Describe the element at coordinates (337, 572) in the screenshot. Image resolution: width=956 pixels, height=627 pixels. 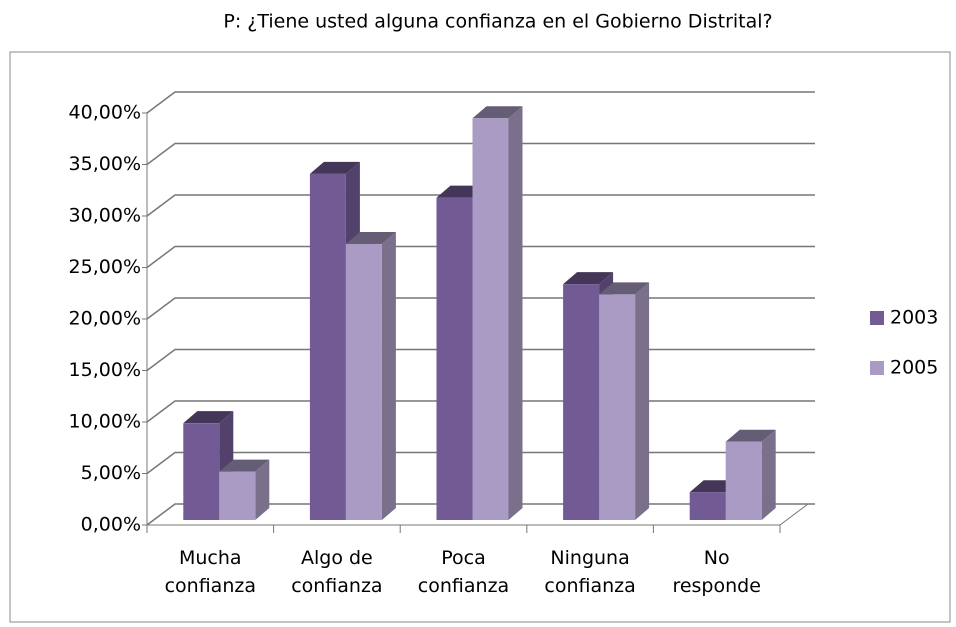
I see `x-tick-label: Algo de confianza` at that location.